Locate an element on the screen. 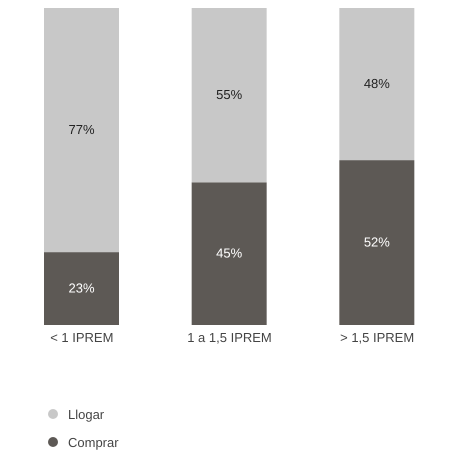 The image size is (459, 460). data-label: 45% is located at coordinates (229, 253).